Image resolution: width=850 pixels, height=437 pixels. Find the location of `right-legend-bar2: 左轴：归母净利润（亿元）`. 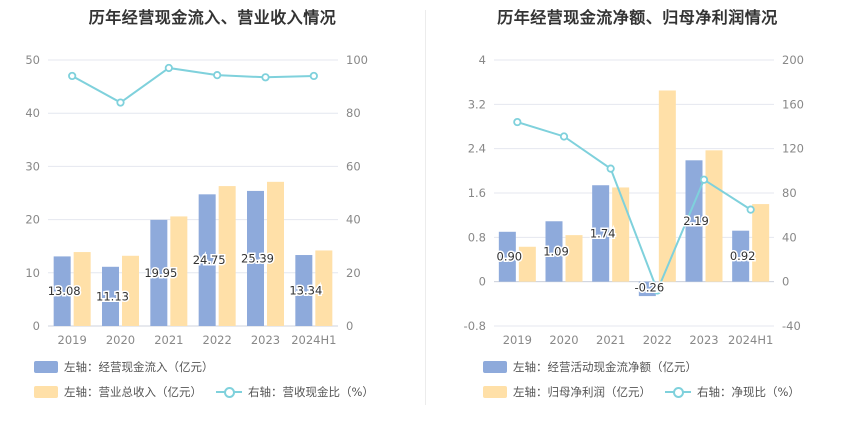

right-legend-bar2: 左轴：归母净利润（亿元） is located at coordinates (567, 392).